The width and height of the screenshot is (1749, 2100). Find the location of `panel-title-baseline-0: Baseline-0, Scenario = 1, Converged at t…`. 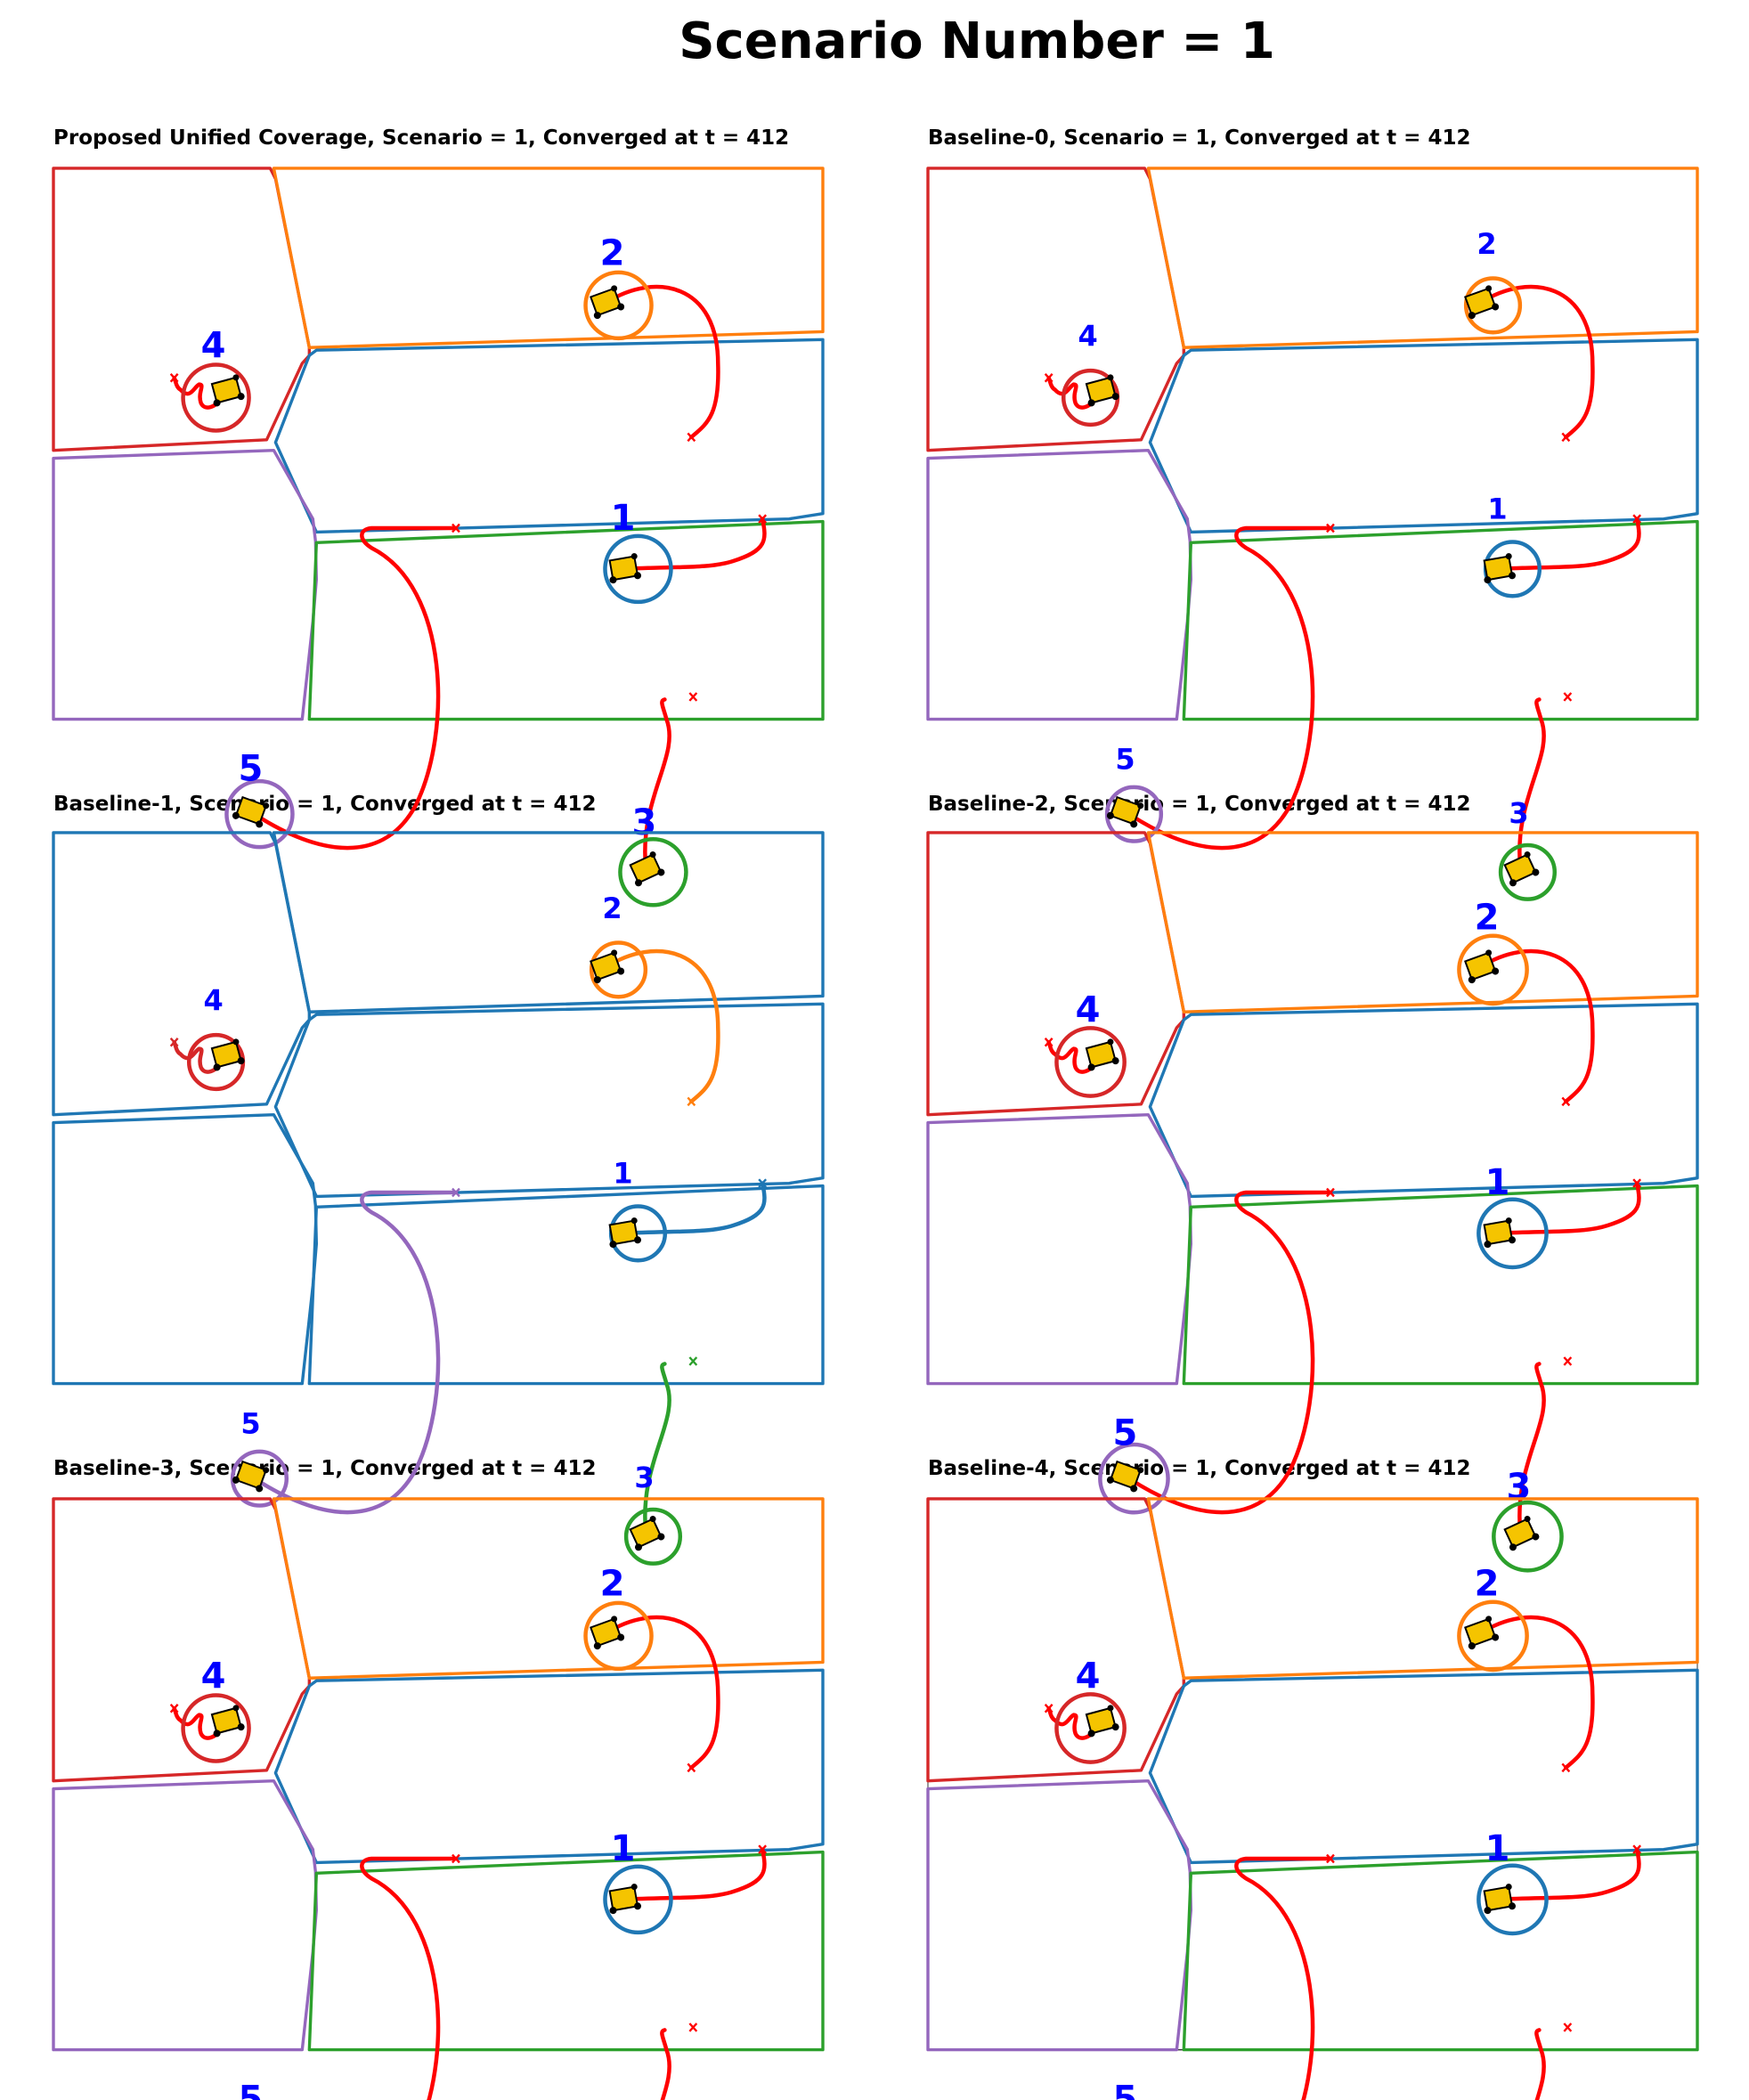

panel-title-baseline-0: Baseline-0, Scenario = 1, Converged at t… is located at coordinates (1199, 138).